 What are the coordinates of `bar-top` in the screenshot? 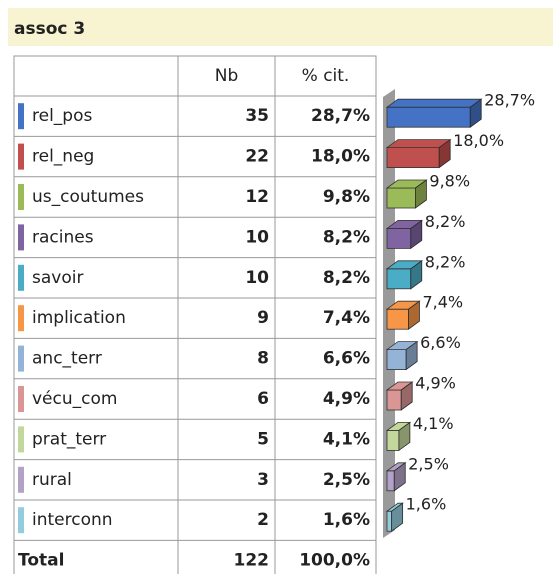 It's located at (434, 103).